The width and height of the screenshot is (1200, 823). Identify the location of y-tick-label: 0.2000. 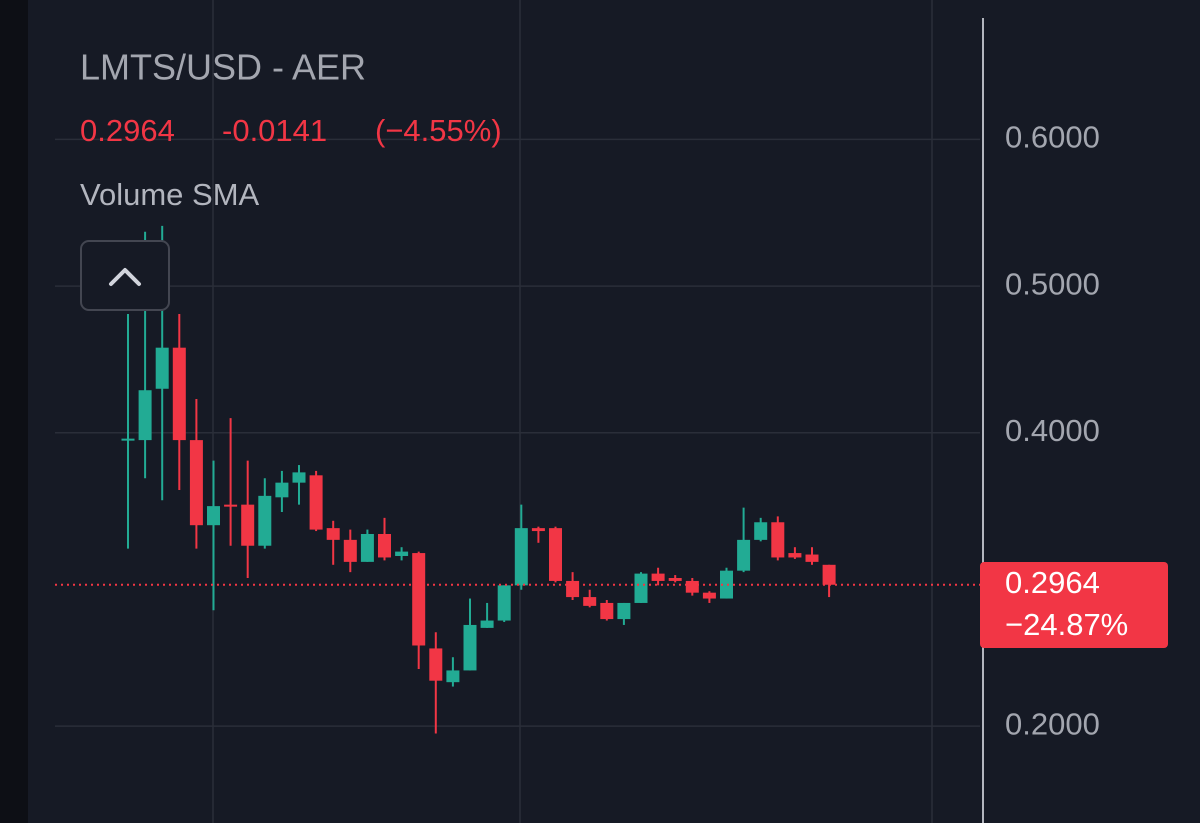
(1052, 723).